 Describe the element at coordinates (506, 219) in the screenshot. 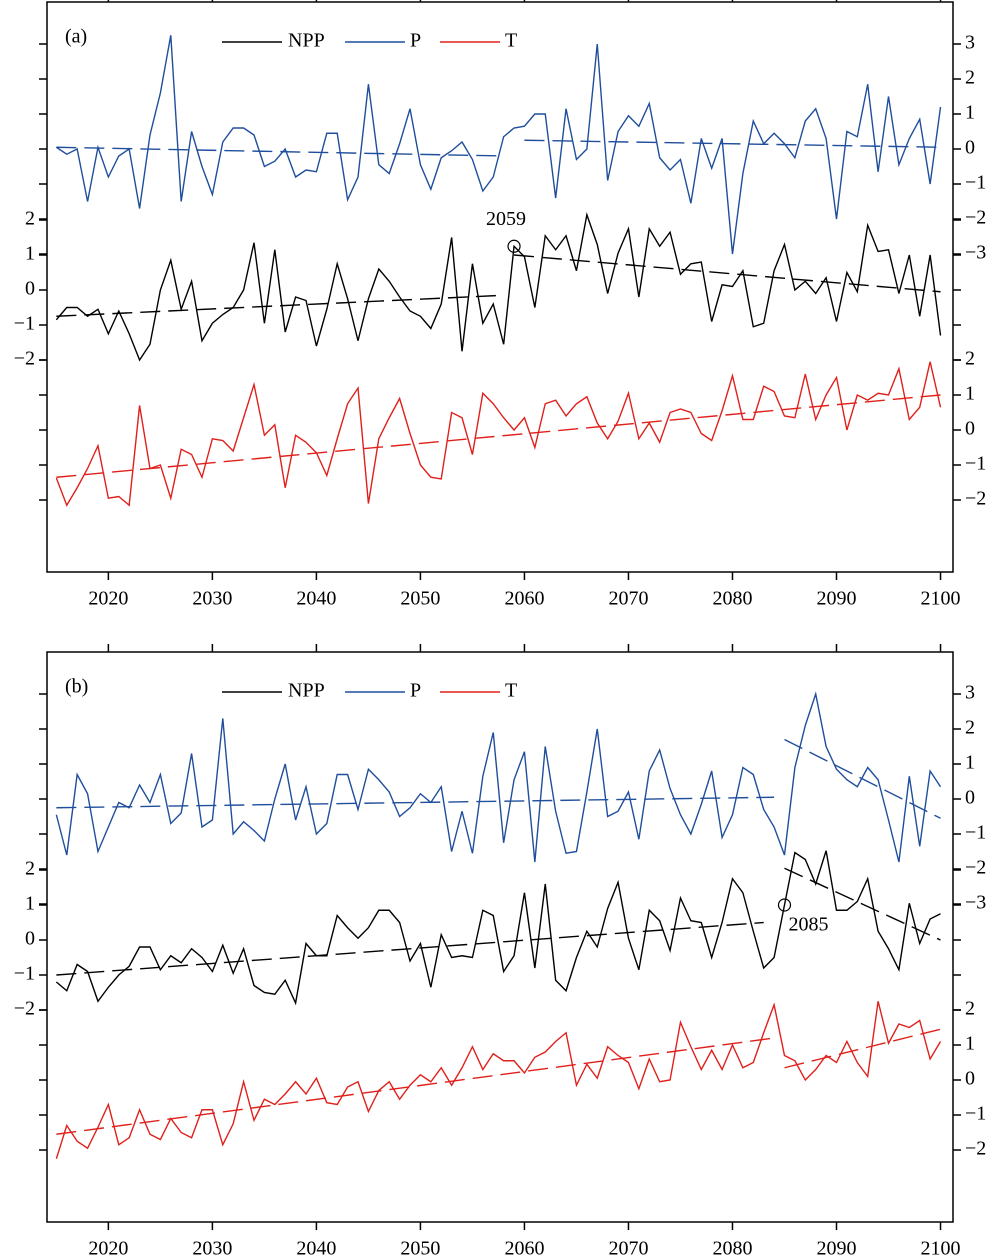

I see `breakpoint-label: 2059` at that location.